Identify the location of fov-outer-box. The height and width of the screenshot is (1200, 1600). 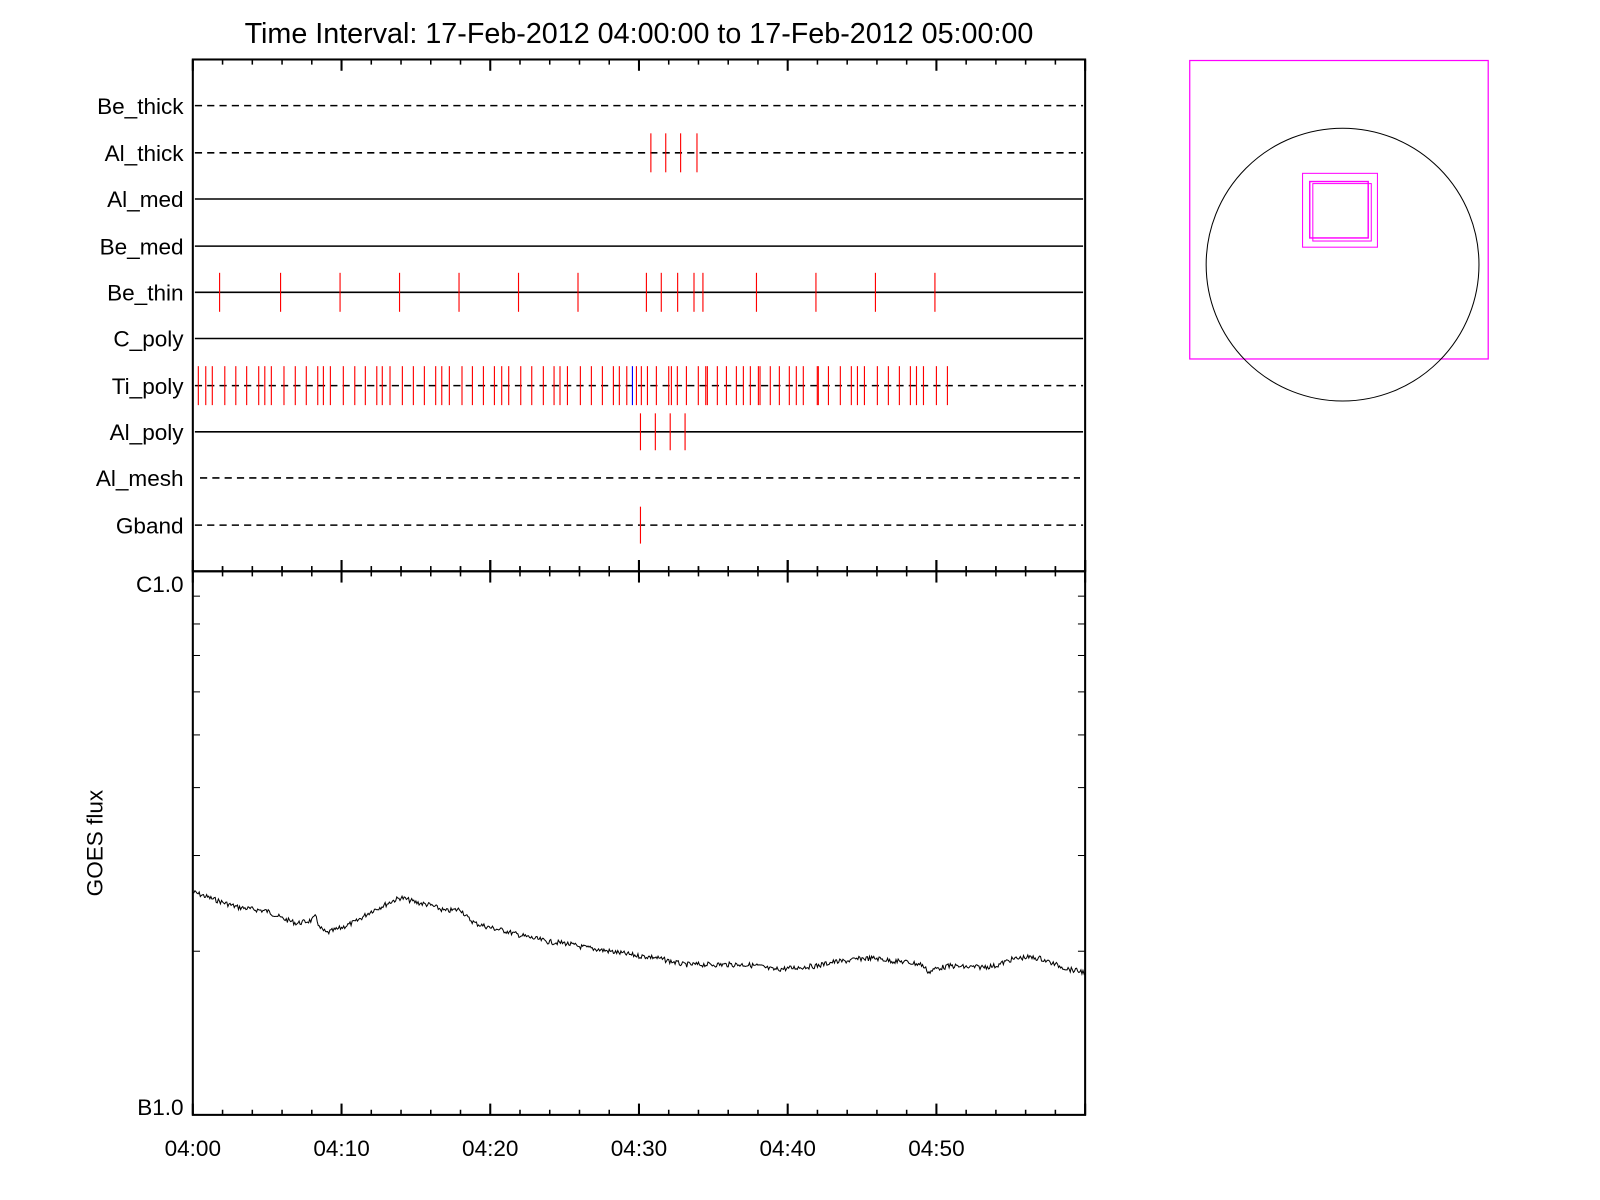
(1339, 209).